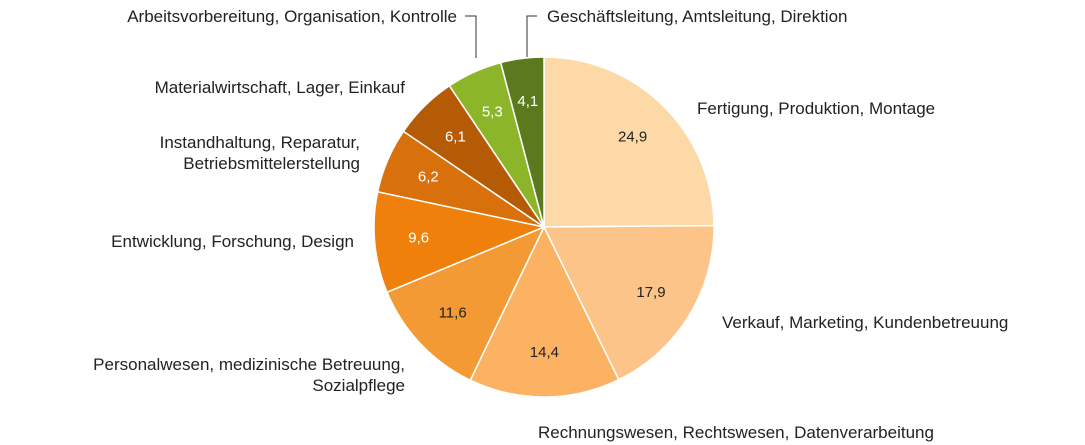 The height and width of the screenshot is (445, 1085). I want to click on value-label: 5,3, so click(492, 111).